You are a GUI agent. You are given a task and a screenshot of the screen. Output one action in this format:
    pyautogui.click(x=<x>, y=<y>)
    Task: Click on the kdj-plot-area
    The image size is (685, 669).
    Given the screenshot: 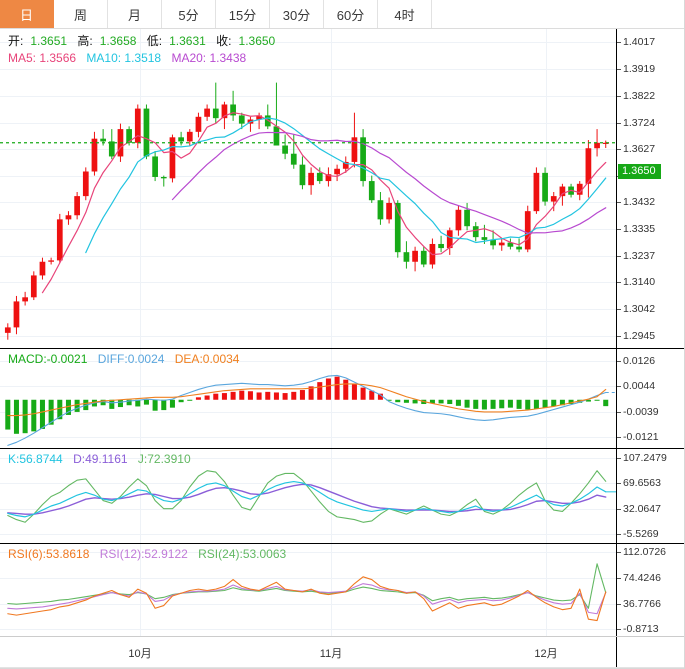 What is the action you would take?
    pyautogui.click(x=308, y=496)
    